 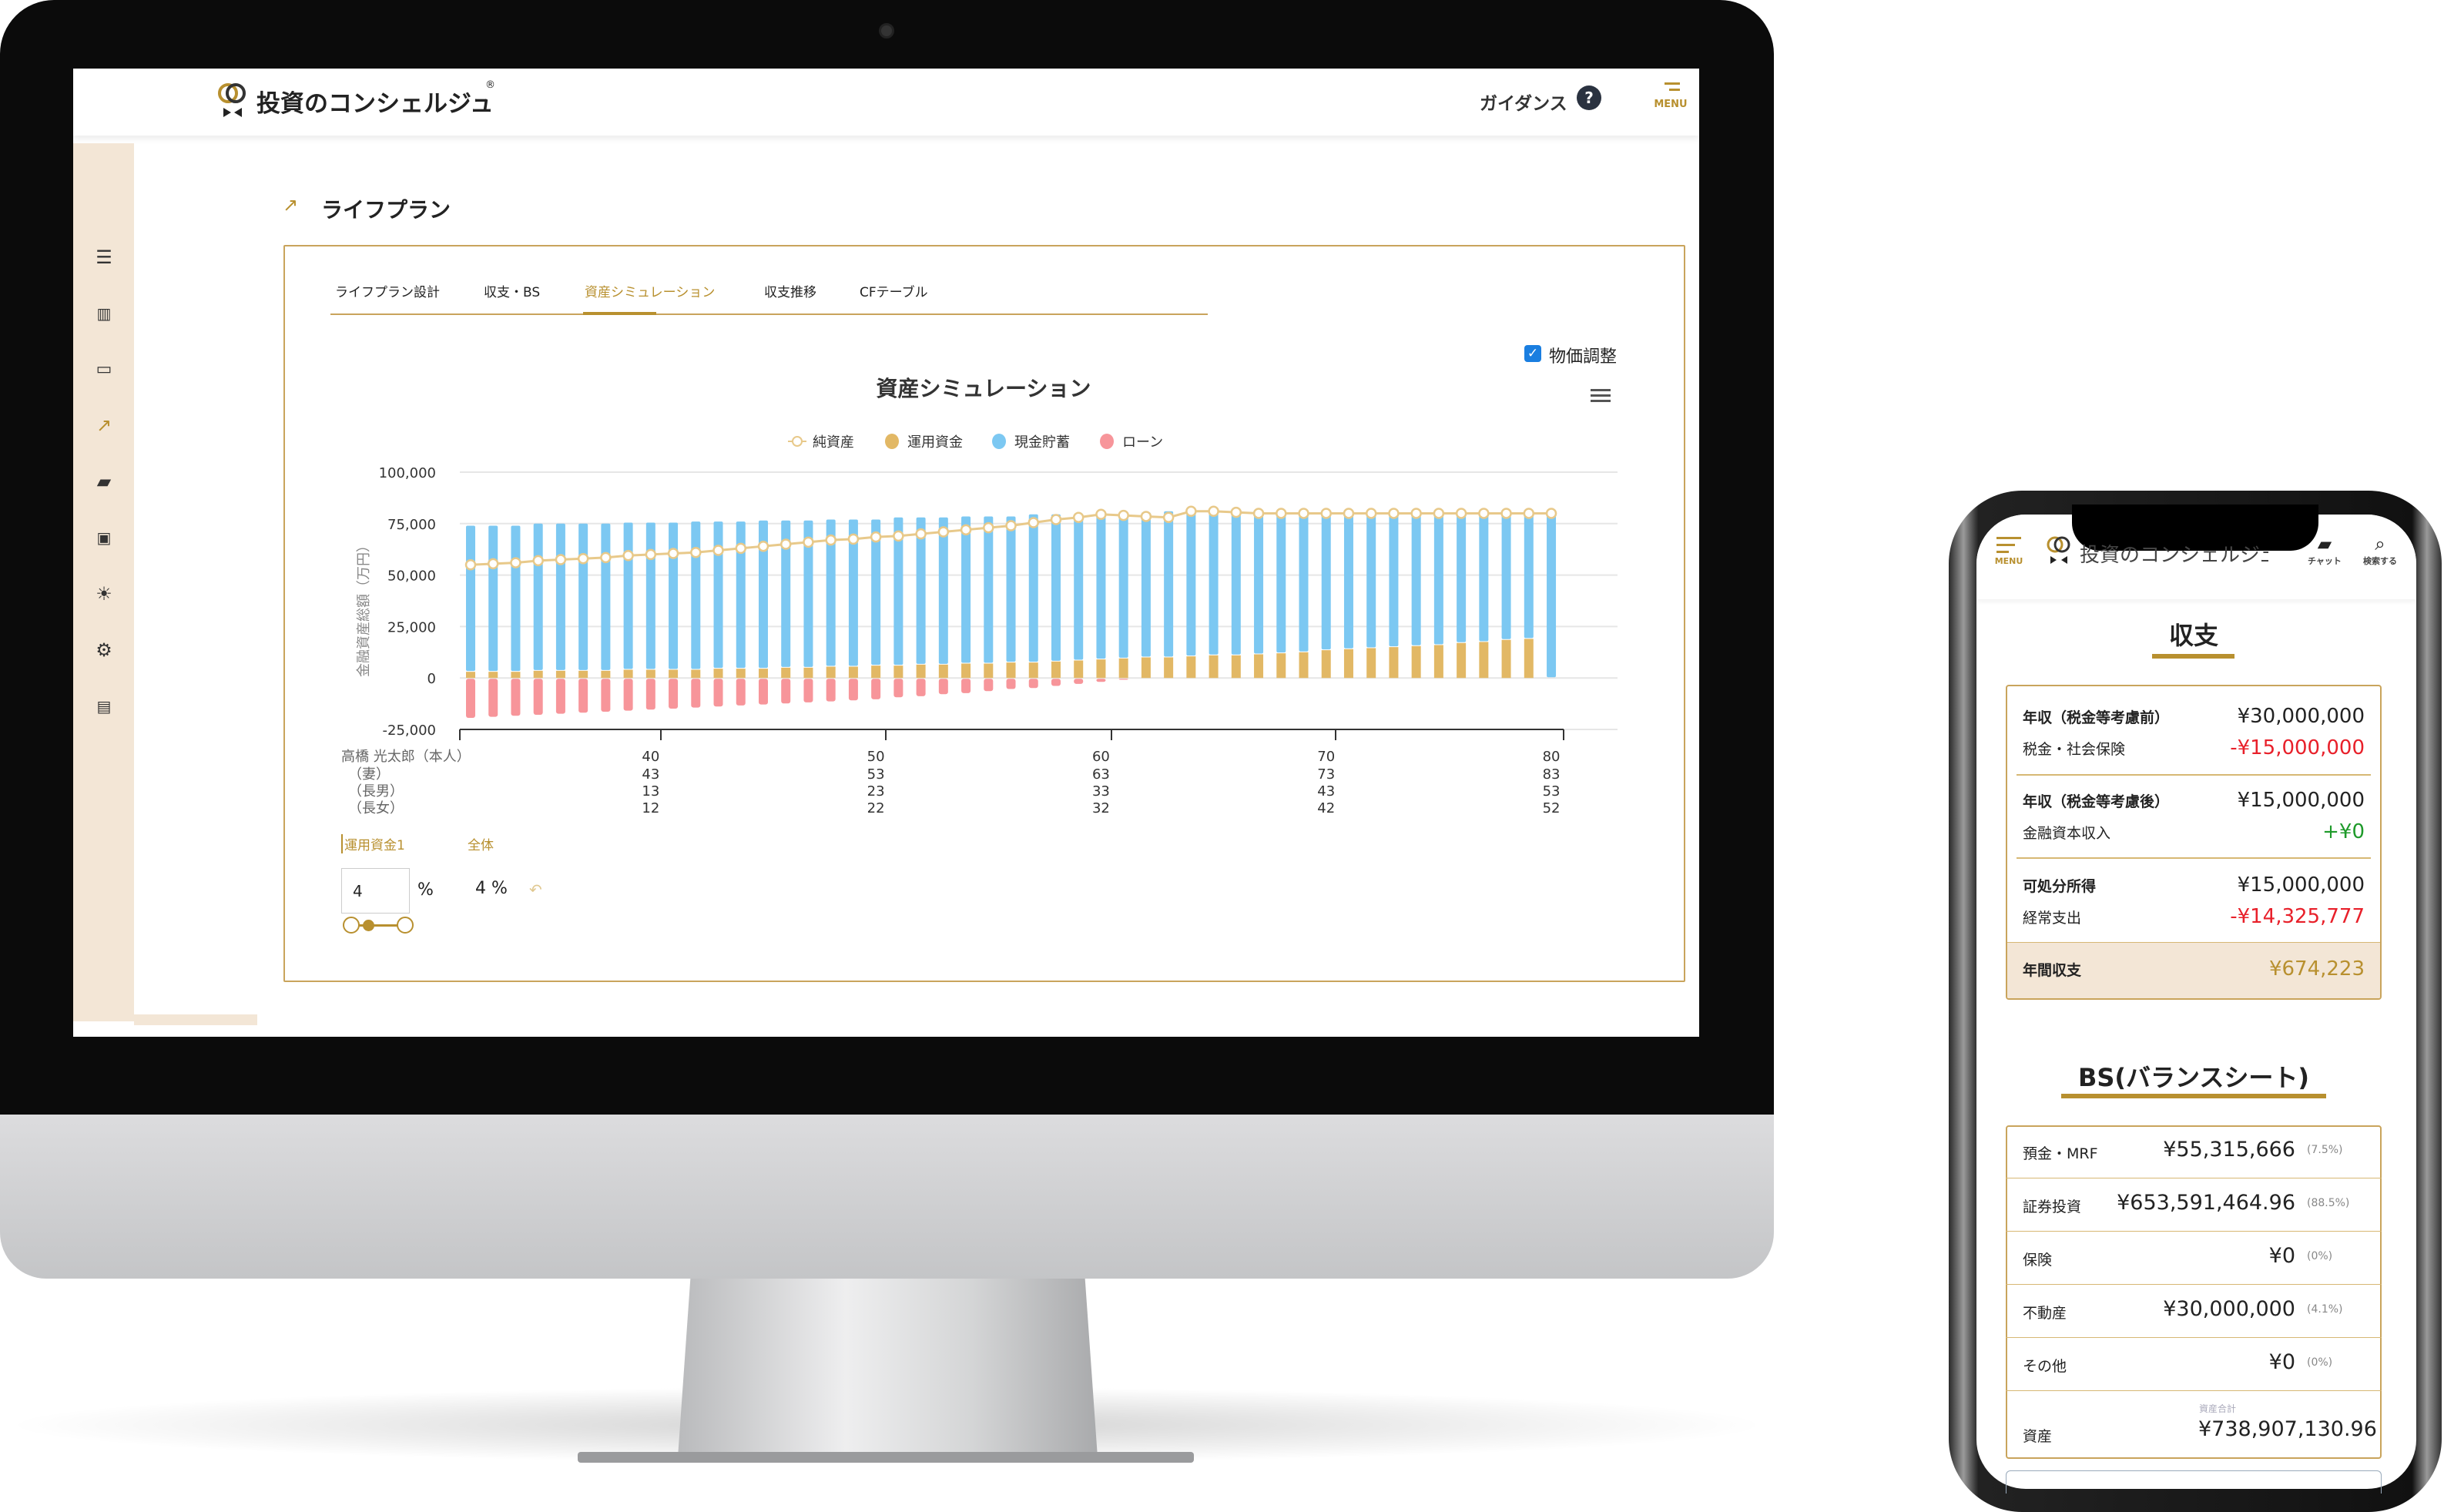 I want to click on tab-income-trend: 収支推移, so click(x=790, y=292).